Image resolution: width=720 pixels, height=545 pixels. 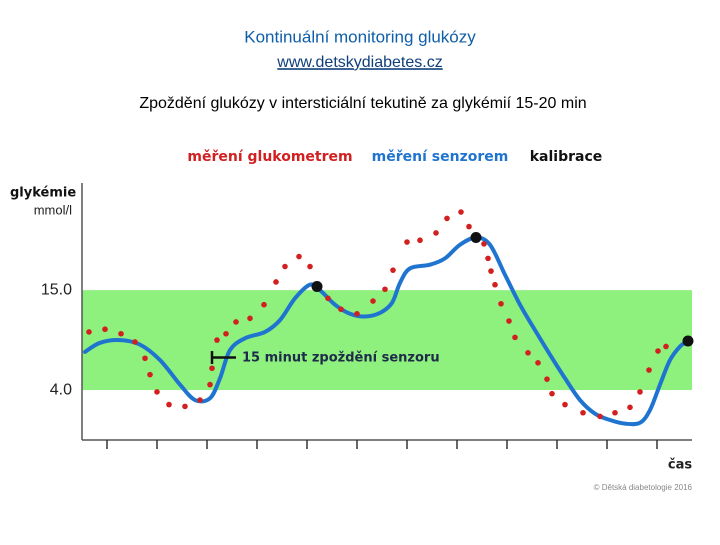 What do you see at coordinates (566, 157) in the screenshot?
I see `legend-entry: kalibrace` at bounding box center [566, 157].